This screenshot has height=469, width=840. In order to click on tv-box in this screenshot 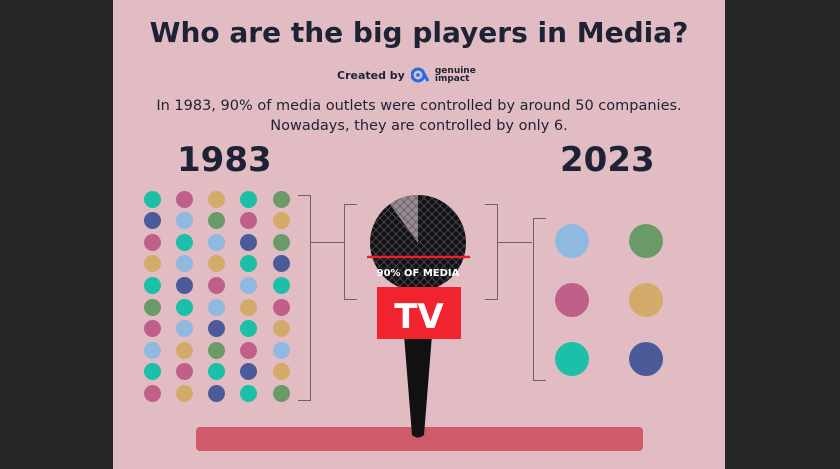, I will do `click(419, 313)`.